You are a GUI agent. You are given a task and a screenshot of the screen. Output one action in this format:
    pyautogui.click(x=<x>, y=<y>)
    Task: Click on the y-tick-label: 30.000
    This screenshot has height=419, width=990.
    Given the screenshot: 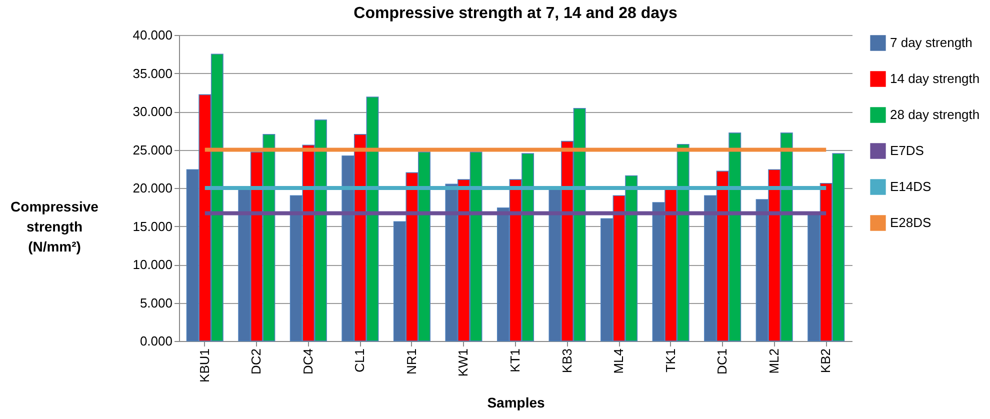 What is the action you would take?
    pyautogui.click(x=152, y=111)
    